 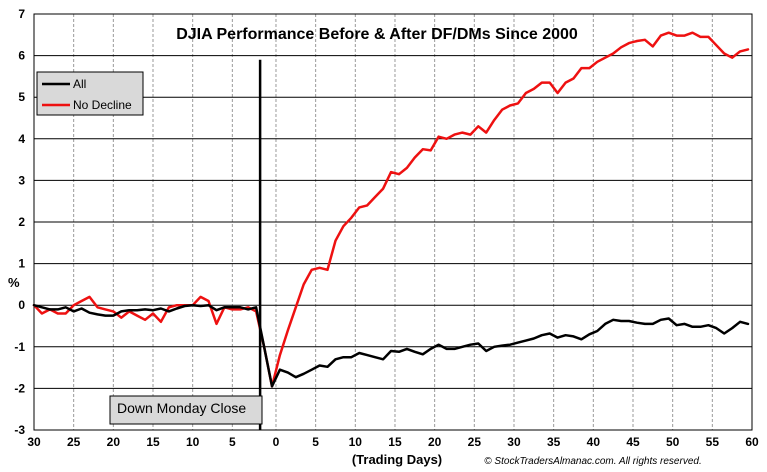 I want to click on legend-label-all: All, so click(x=79, y=84).